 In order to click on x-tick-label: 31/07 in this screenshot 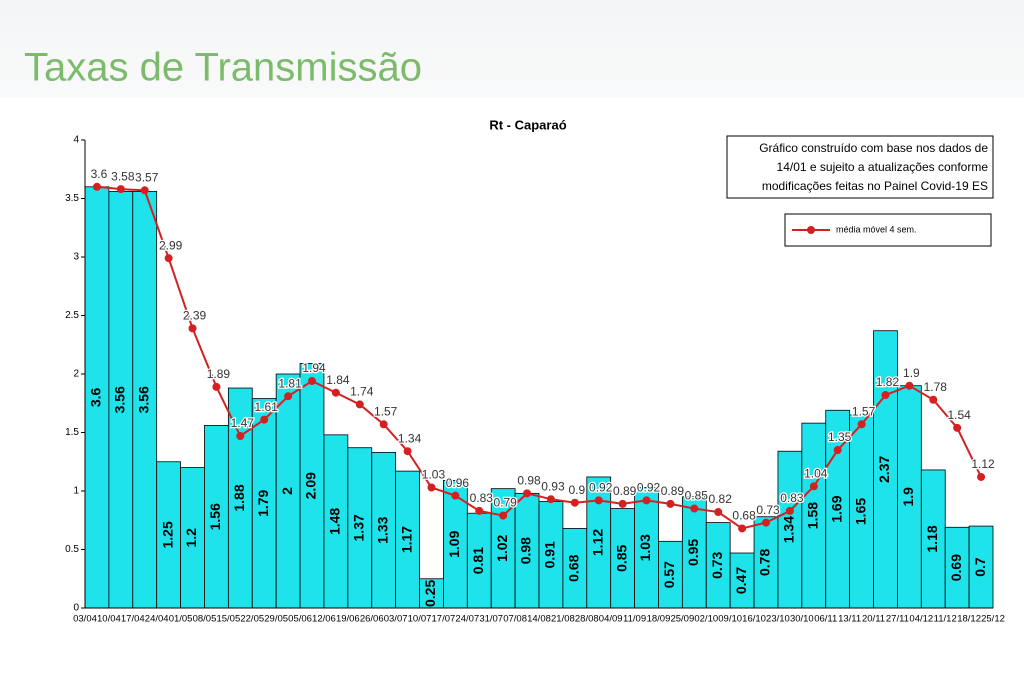, I will do `click(491, 619)`.